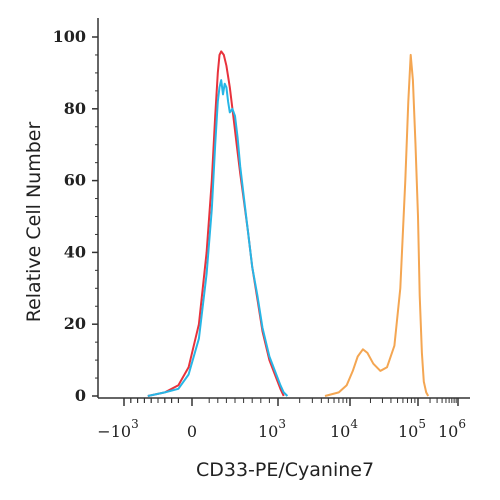 This screenshot has width=500, height=500. I want to click on x-tick-label: 0, so click(192, 431).